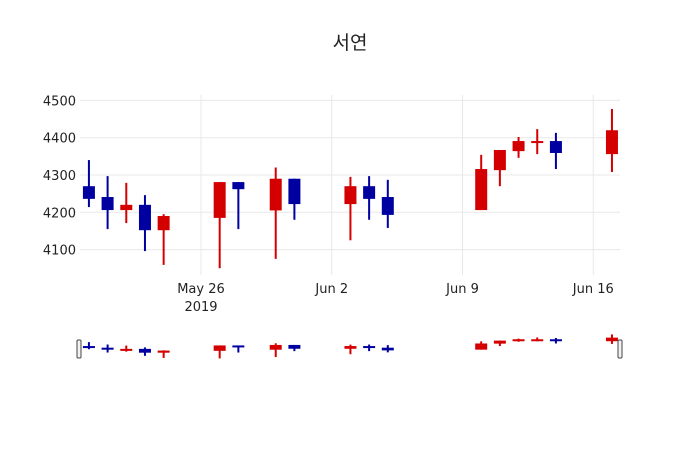 The image size is (700, 450). I want to click on x-tick-label: Jun 2, so click(331, 289).